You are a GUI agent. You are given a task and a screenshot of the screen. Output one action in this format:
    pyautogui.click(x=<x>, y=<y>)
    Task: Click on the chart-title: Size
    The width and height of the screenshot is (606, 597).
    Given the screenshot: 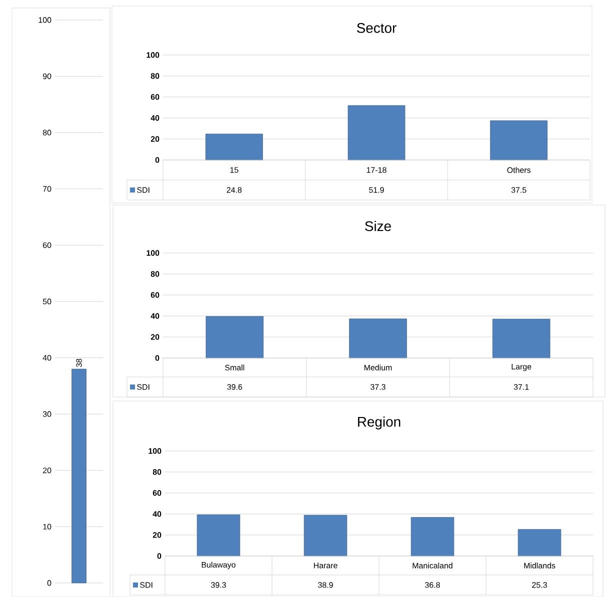 What is the action you would take?
    pyautogui.click(x=378, y=226)
    